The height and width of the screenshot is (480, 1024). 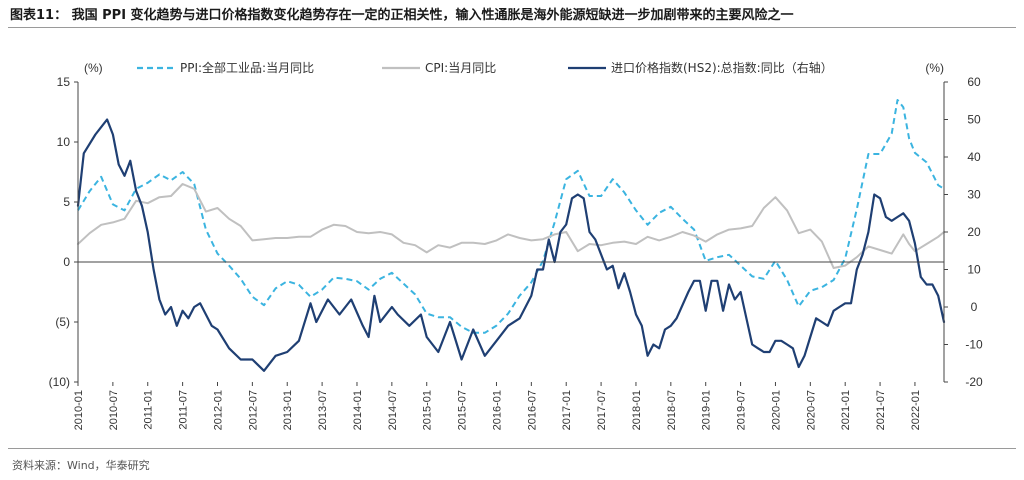 I want to click on x-tick-label: 2015-07, so click(x=463, y=410).